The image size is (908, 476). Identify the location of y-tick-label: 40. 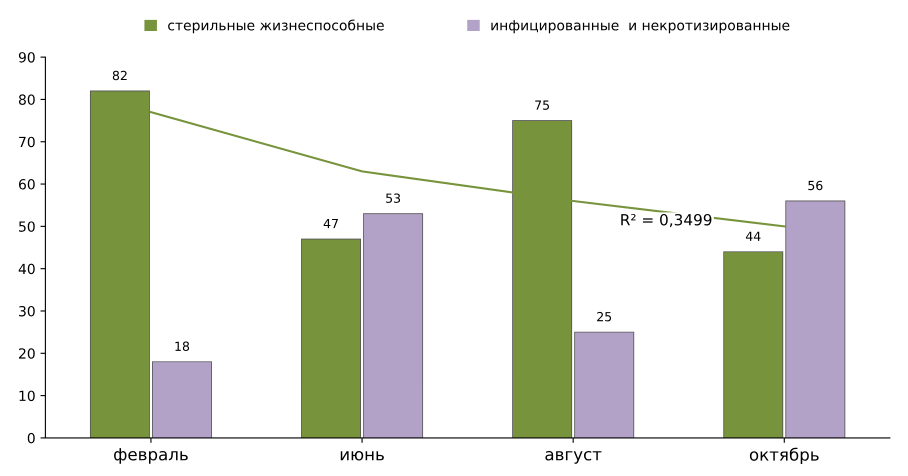
(26, 269).